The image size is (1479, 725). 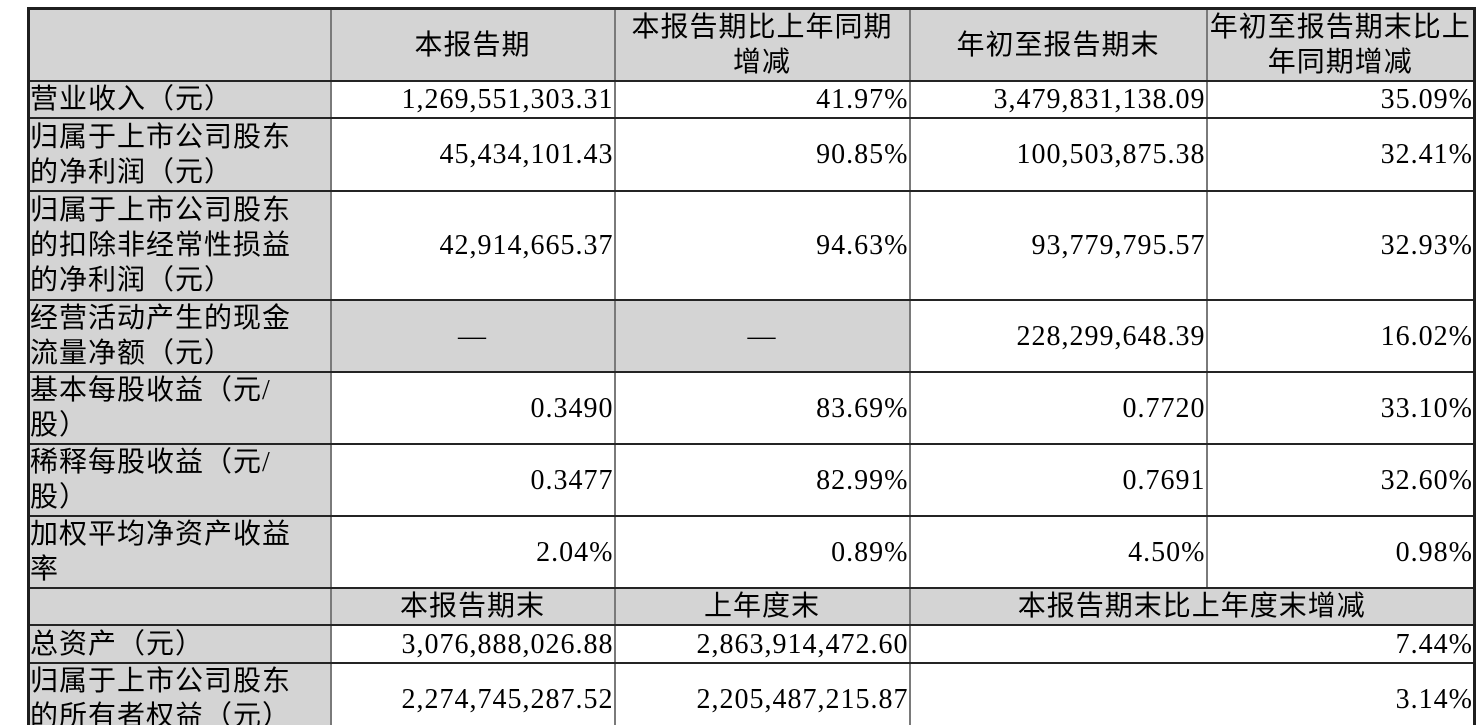 What do you see at coordinates (1058, 552) in the screenshot?
I see `value-cell: 4.50%` at bounding box center [1058, 552].